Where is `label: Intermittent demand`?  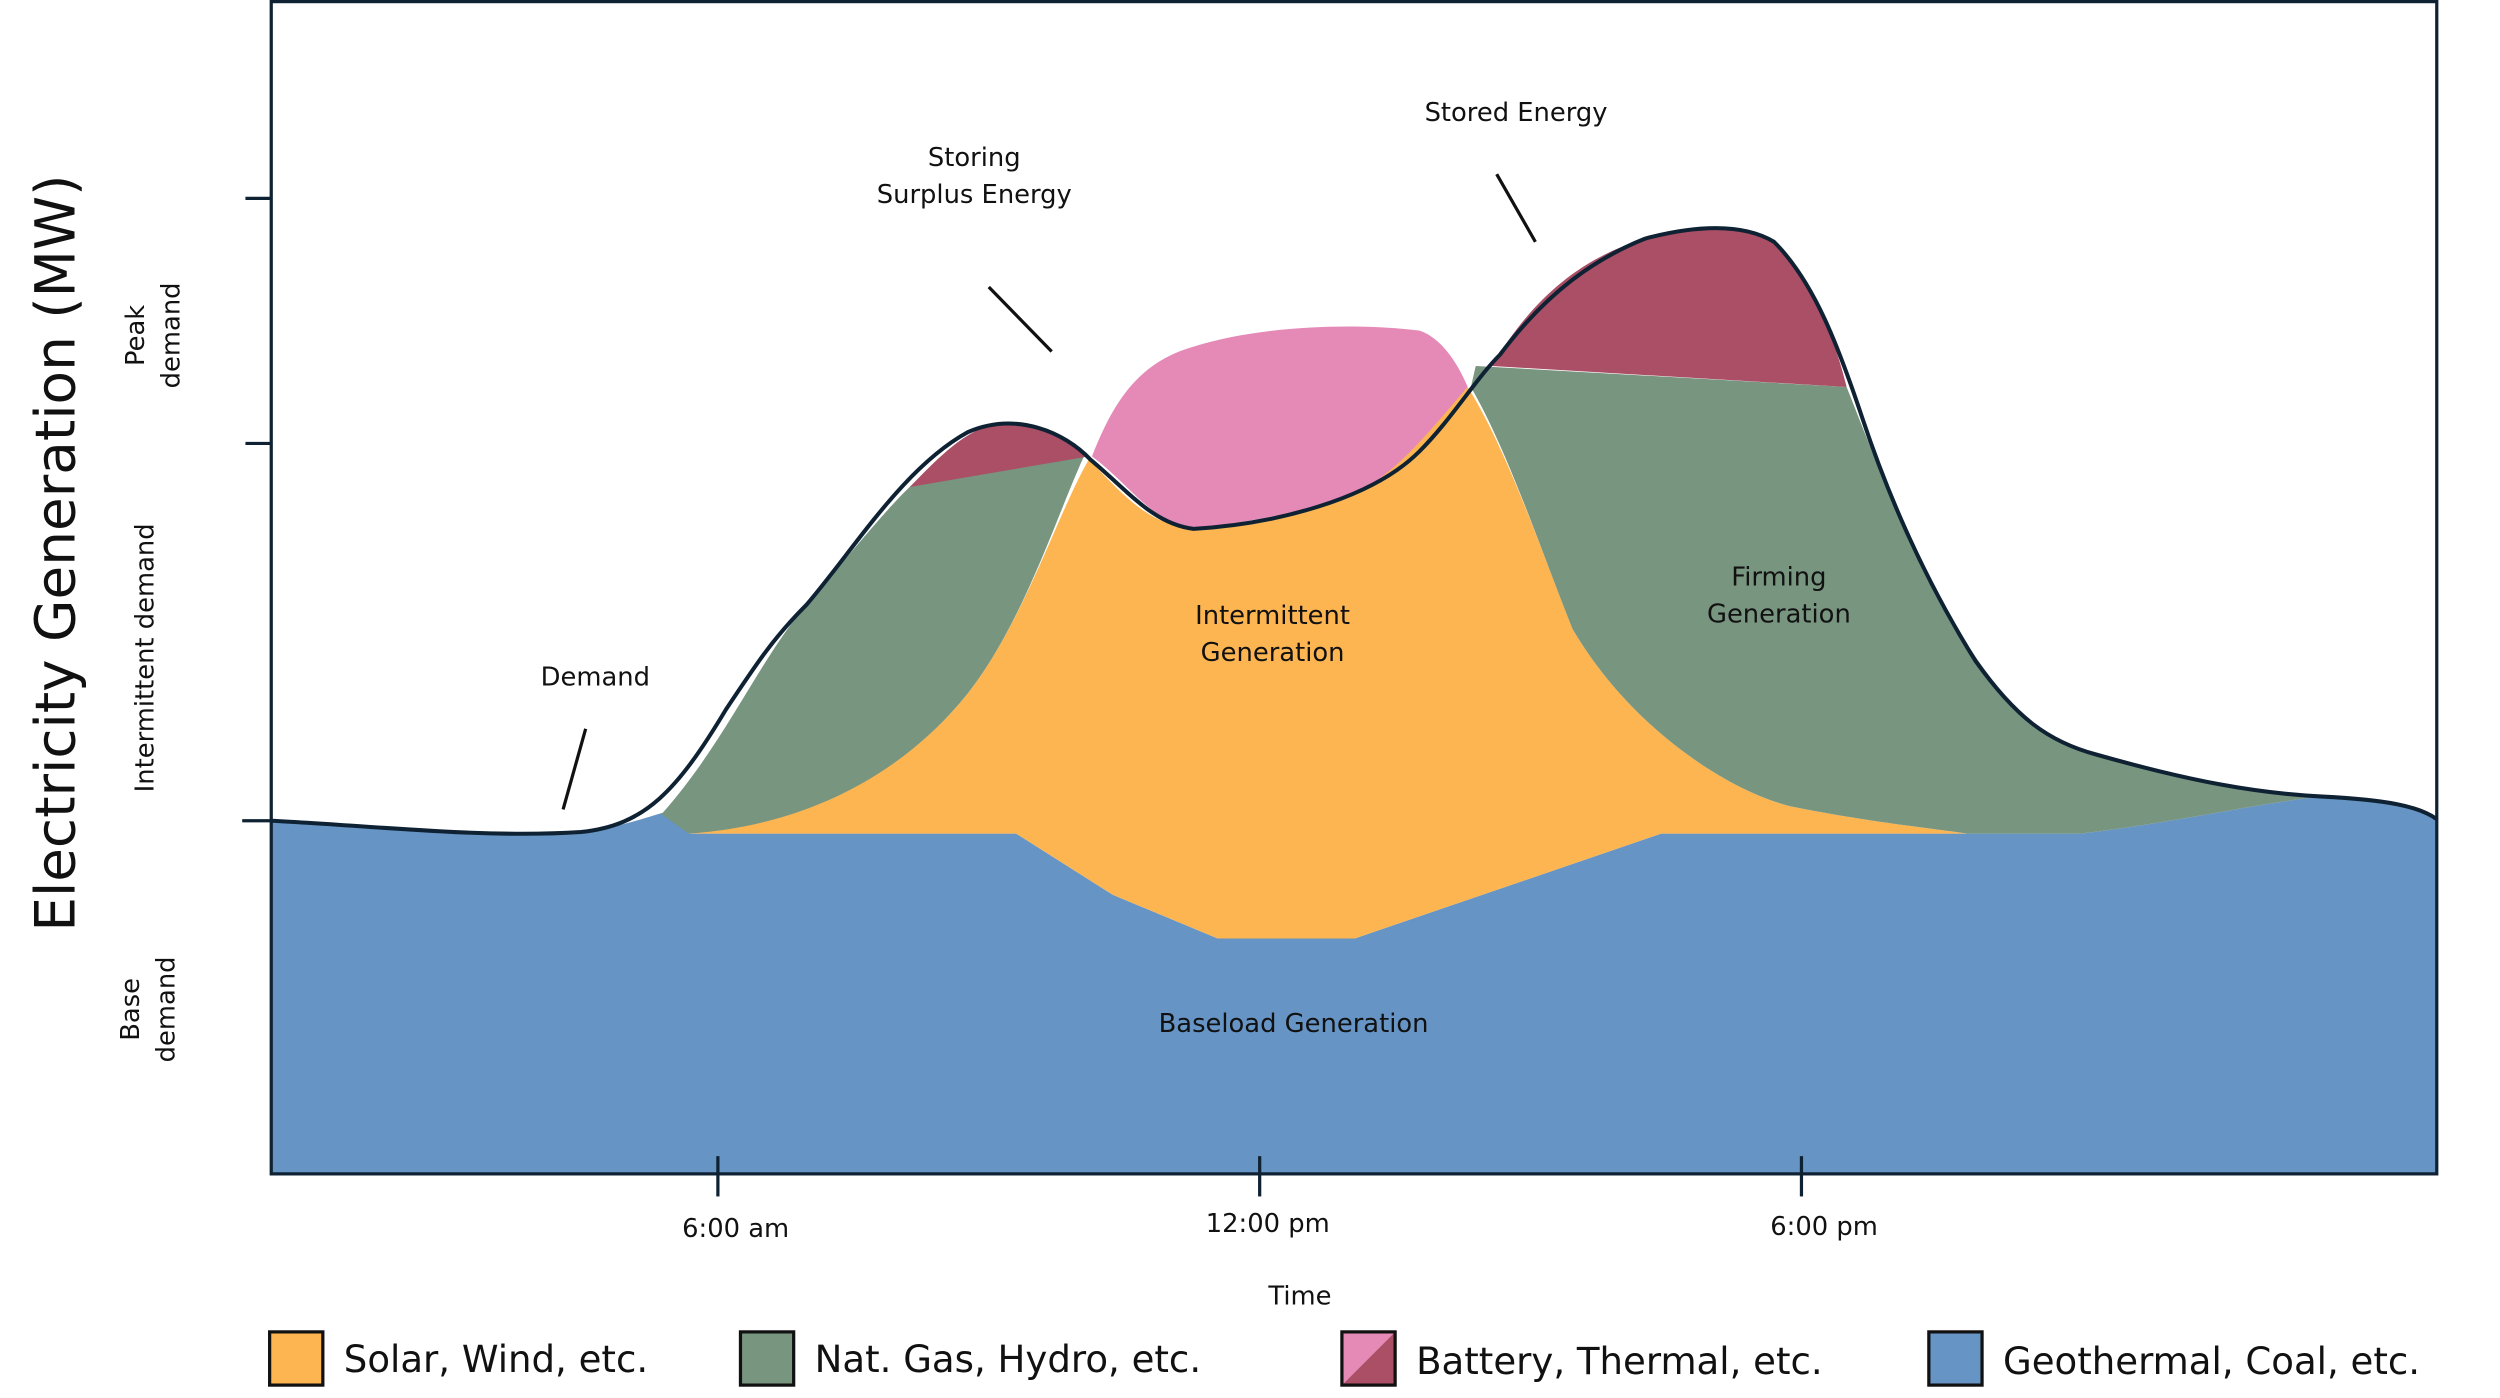 label: Intermittent demand is located at coordinates (146, 657).